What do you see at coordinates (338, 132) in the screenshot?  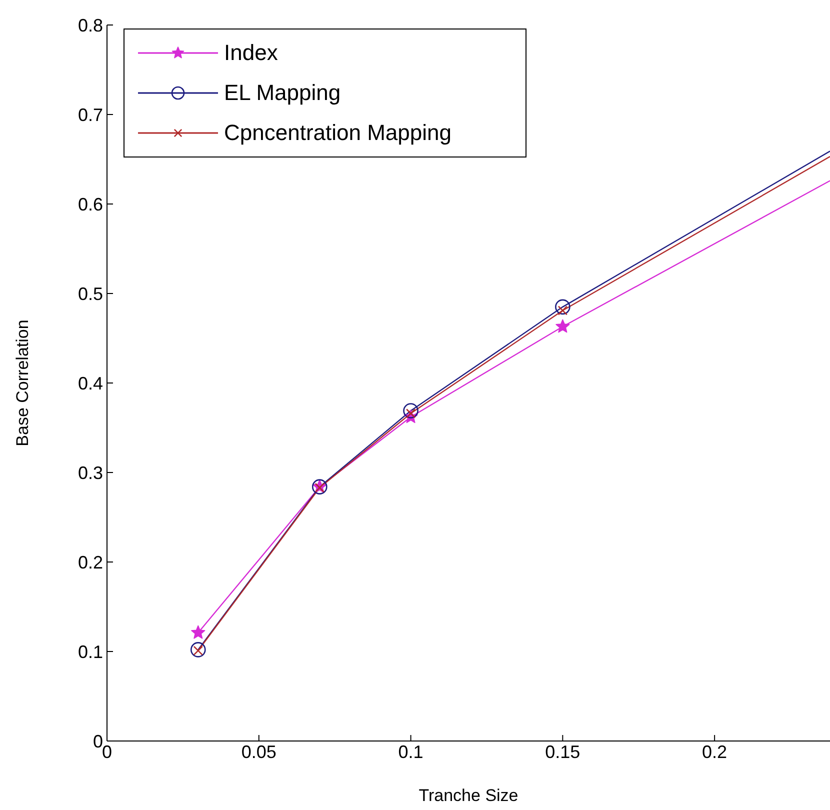 I see `legend-label: Cpncentration Mapping` at bounding box center [338, 132].